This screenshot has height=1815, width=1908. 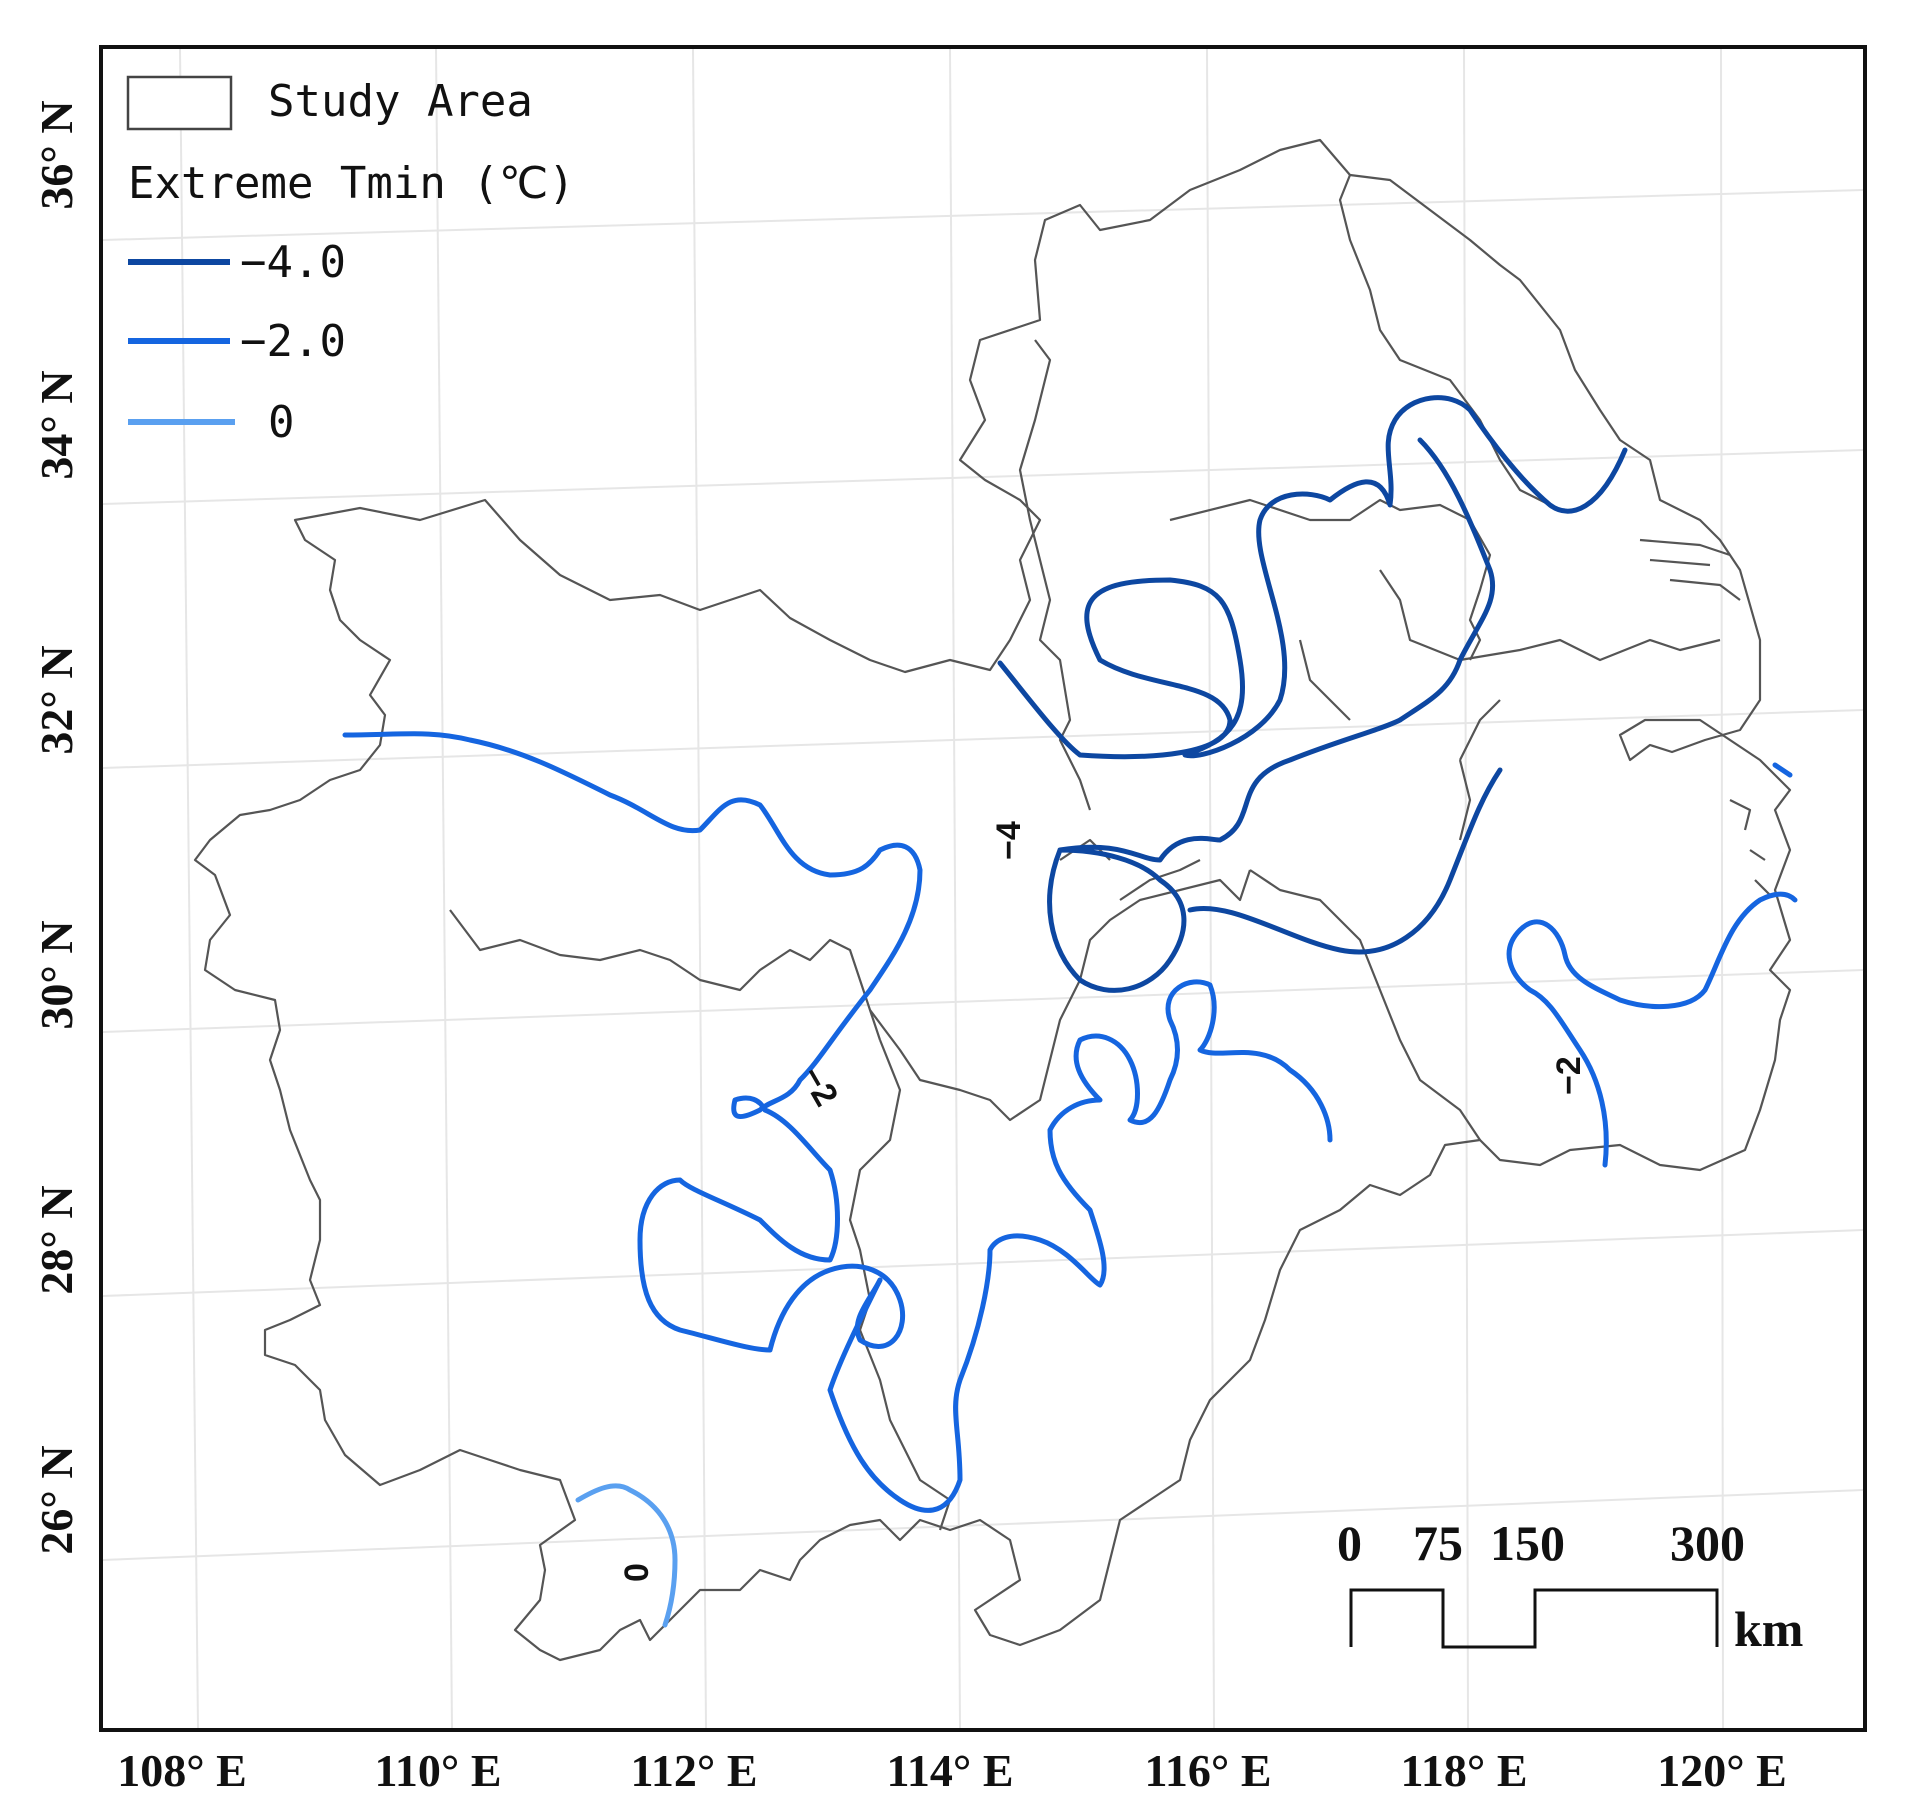 I want to click on province-boundary-misc, so click(x=1280, y=770).